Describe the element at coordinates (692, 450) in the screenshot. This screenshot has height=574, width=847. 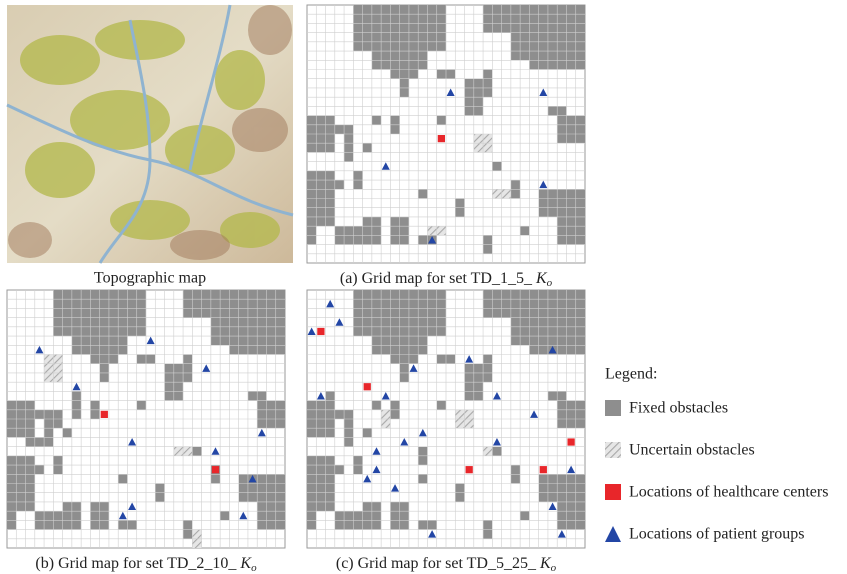
I see `legend-label: Uncertain obstacles` at that location.